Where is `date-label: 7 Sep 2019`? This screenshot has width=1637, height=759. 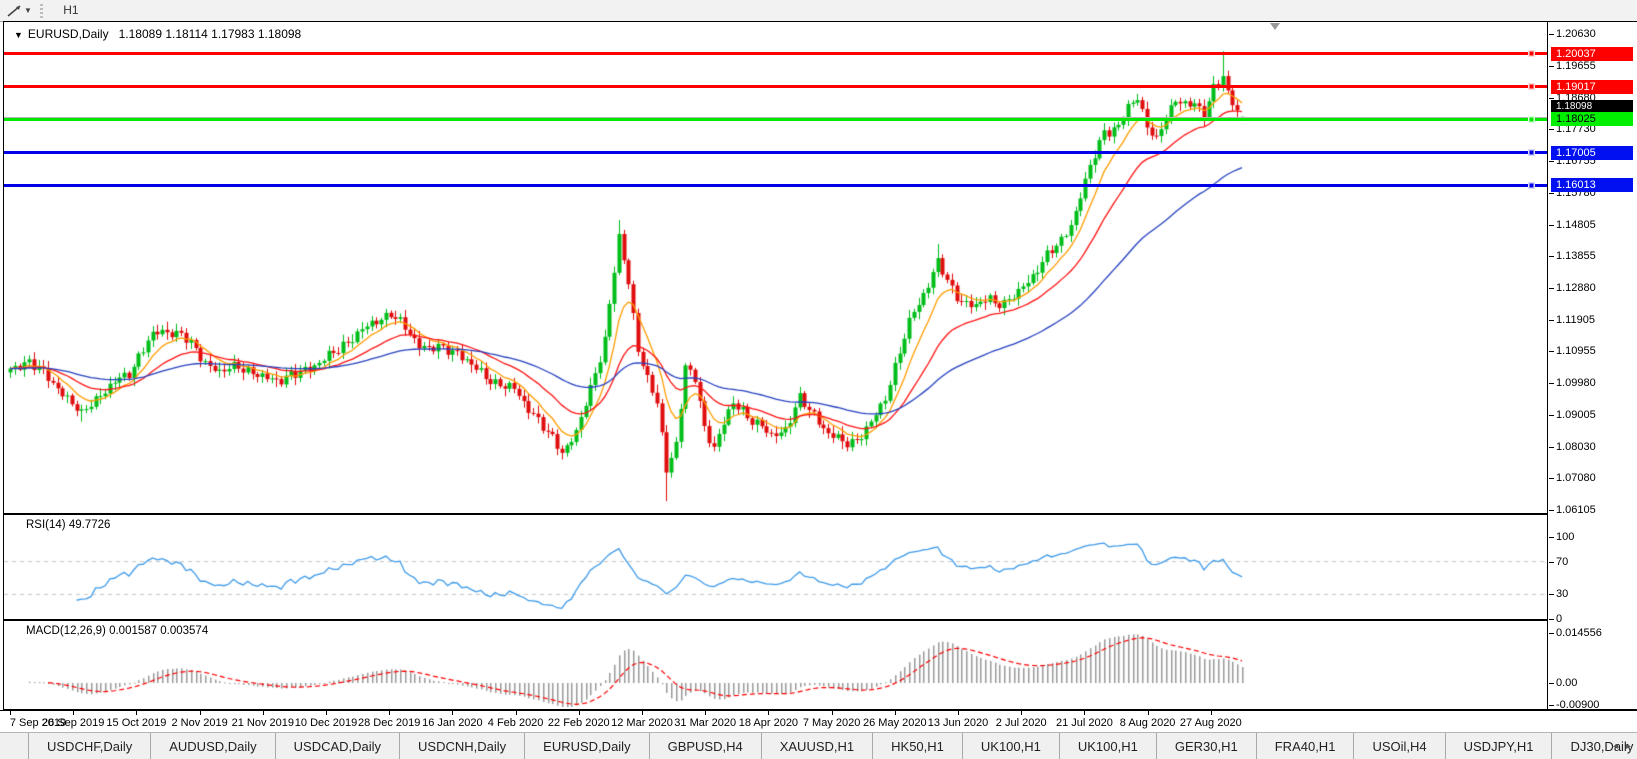 date-label: 7 Sep 2019 is located at coordinates (38, 723).